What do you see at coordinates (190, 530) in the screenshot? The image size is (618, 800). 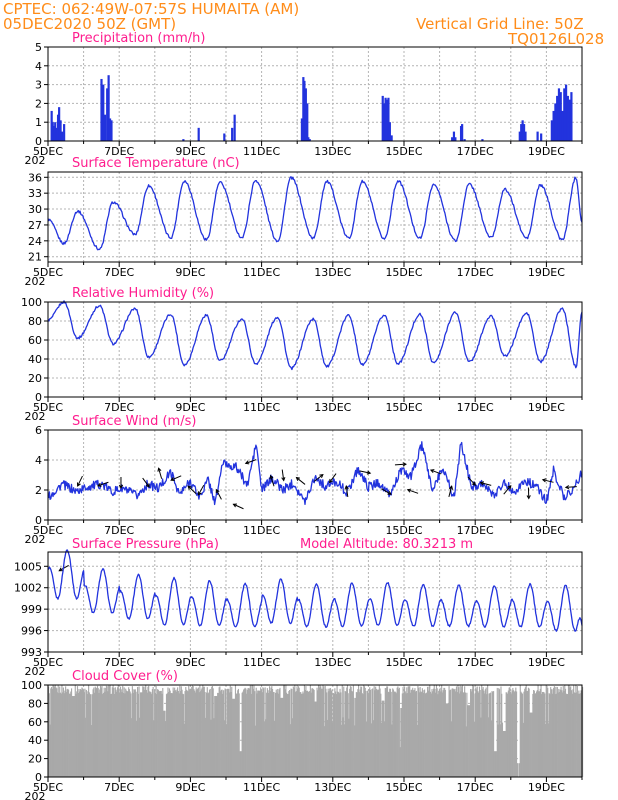 I see `x-tick-label: 9DEC` at bounding box center [190, 530].